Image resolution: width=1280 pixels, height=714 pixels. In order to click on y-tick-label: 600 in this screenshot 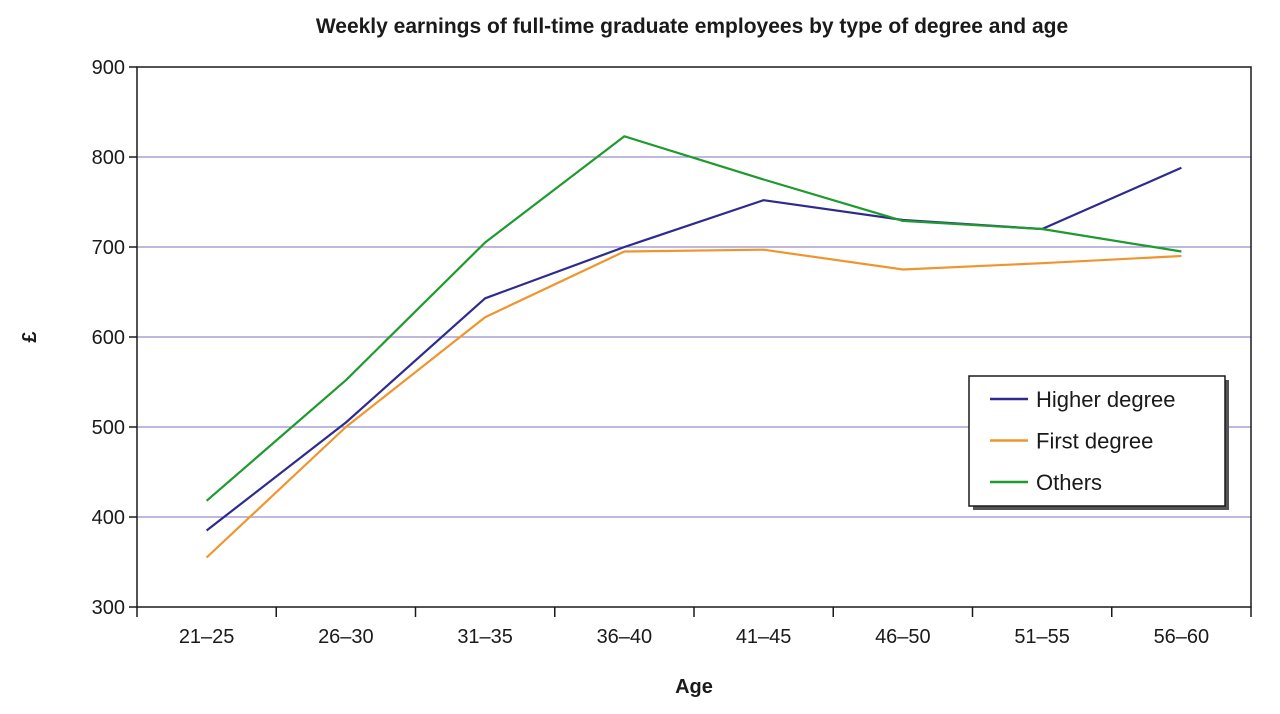, I will do `click(108, 338)`.